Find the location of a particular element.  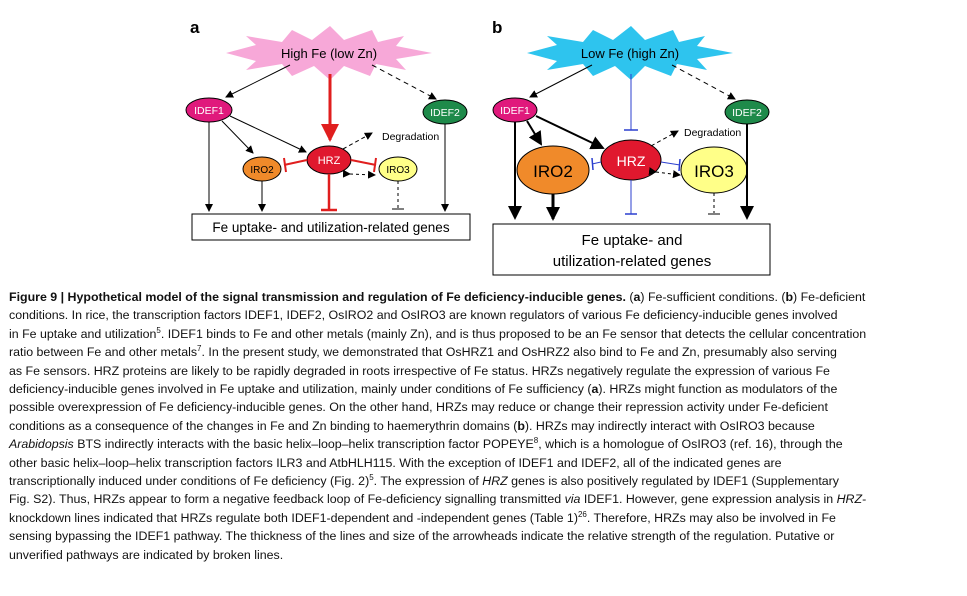

arrow-hrz-degradation-b is located at coordinates (664, 138).